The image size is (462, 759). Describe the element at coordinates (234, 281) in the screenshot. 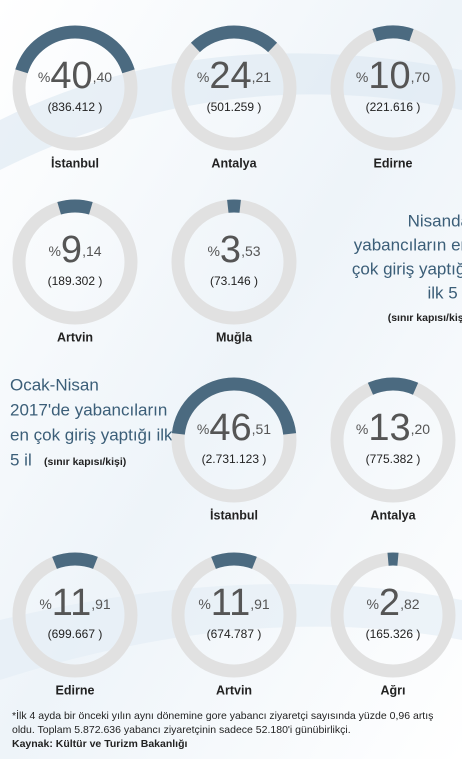

I see `count-label: (73.146 )` at that location.